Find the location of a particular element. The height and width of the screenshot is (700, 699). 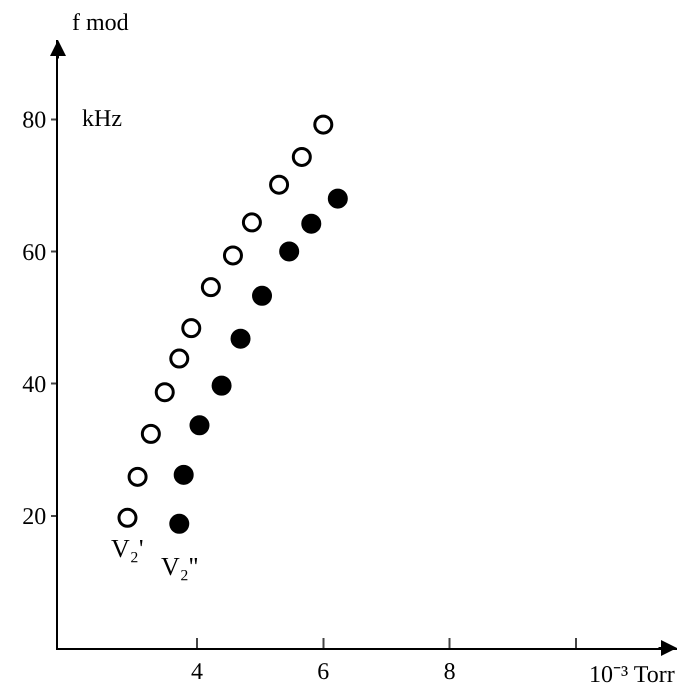

series-label: V₂'' is located at coordinates (179, 566).